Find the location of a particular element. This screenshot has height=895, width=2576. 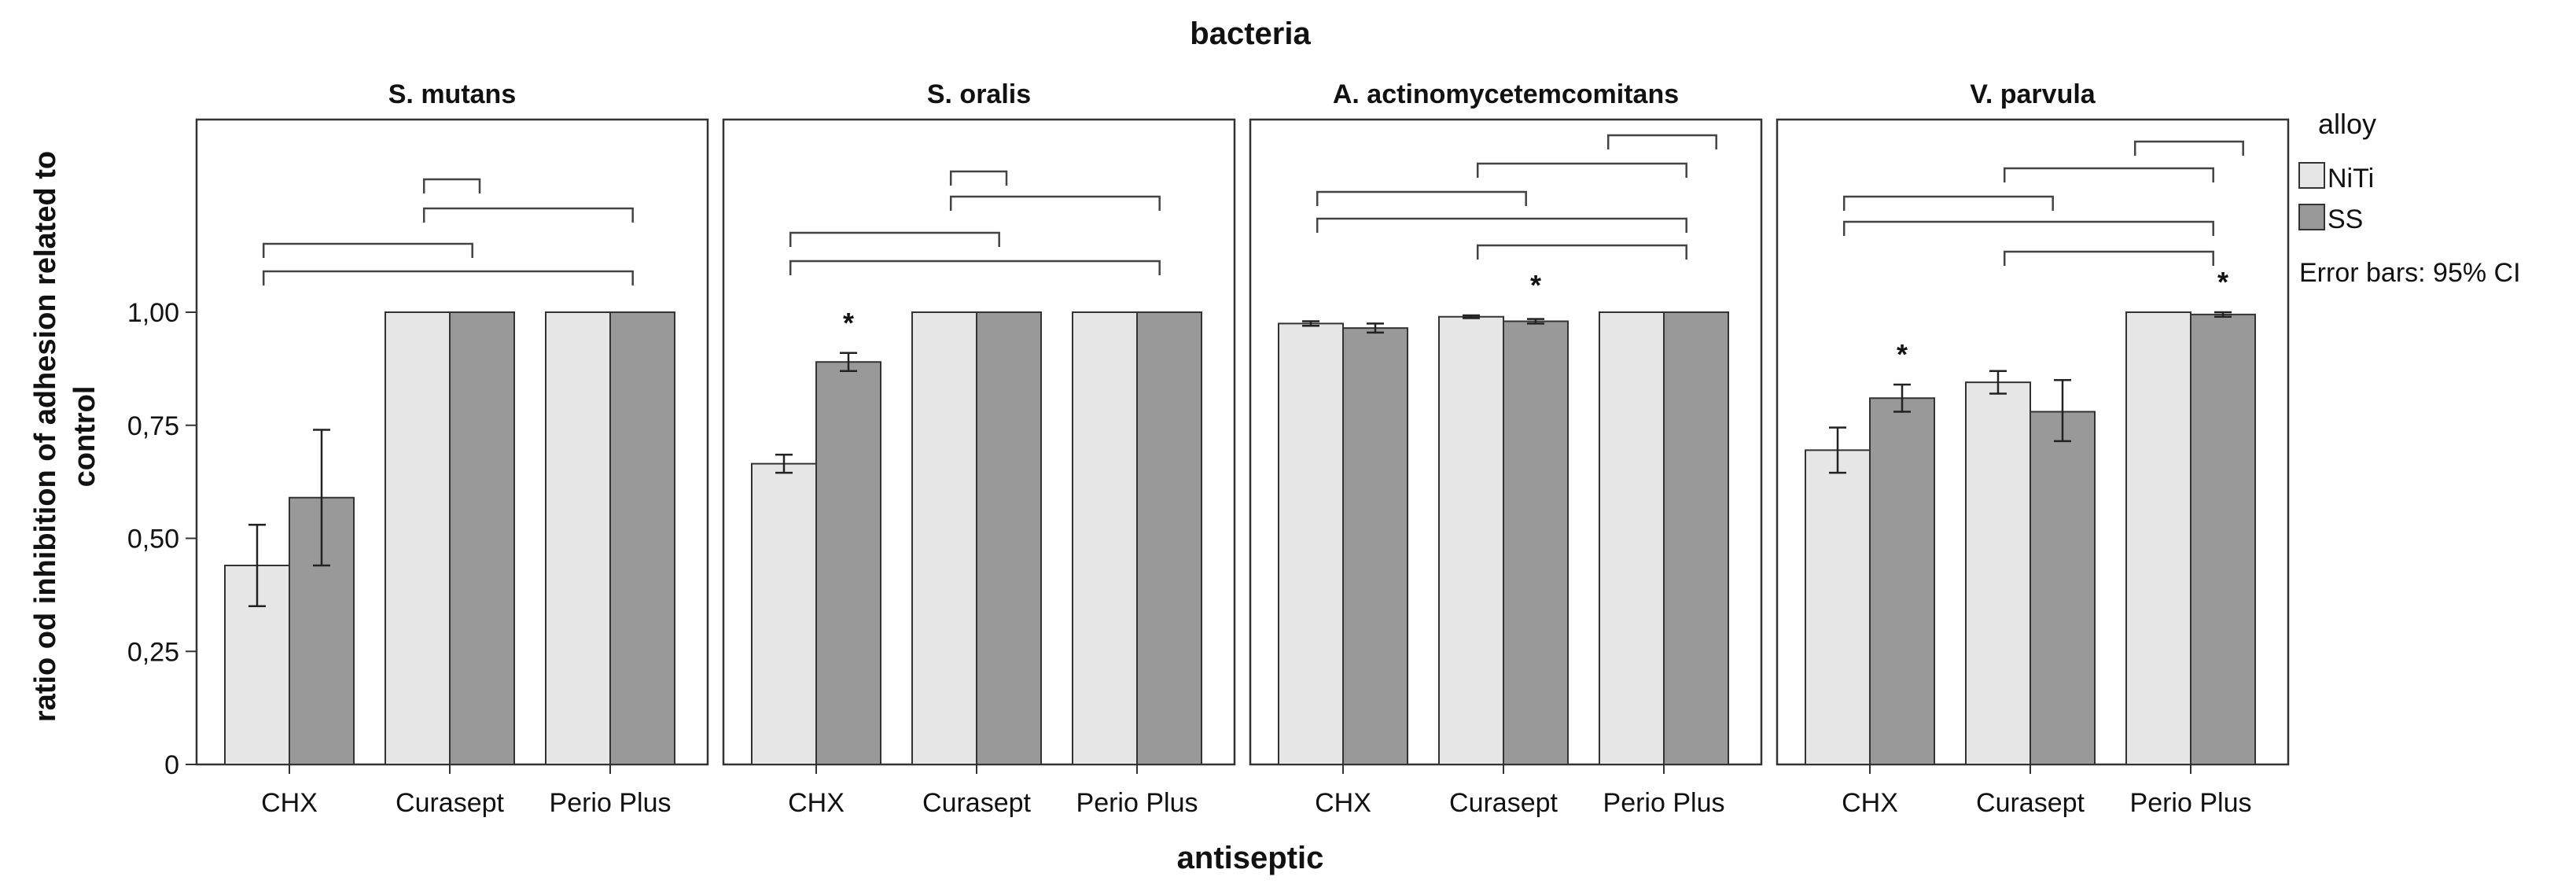

chart-title: bacteria is located at coordinates (1250, 34).